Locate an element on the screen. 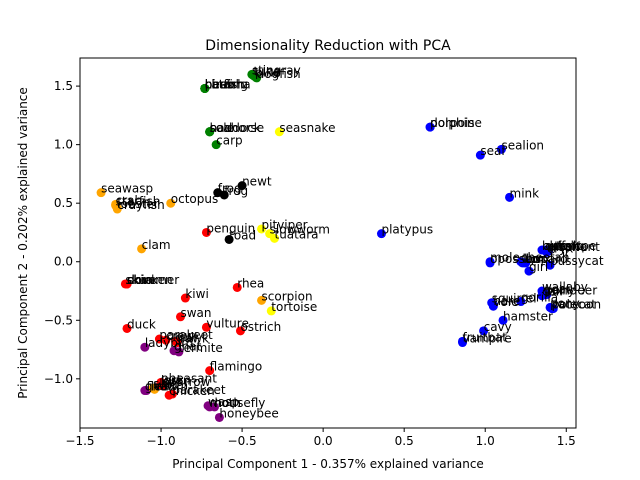 This screenshot has width=640, height=480. point-label-47: pussycat is located at coordinates (577, 261).